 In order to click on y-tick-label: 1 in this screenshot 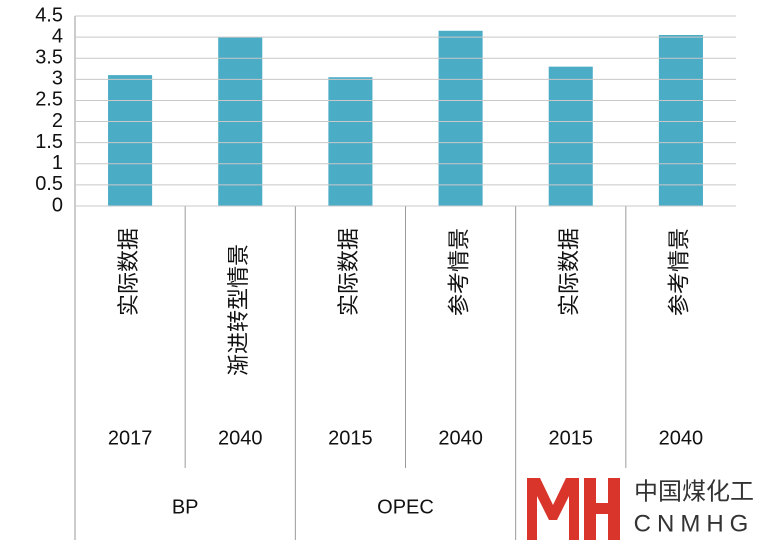, I will do `click(57, 163)`.